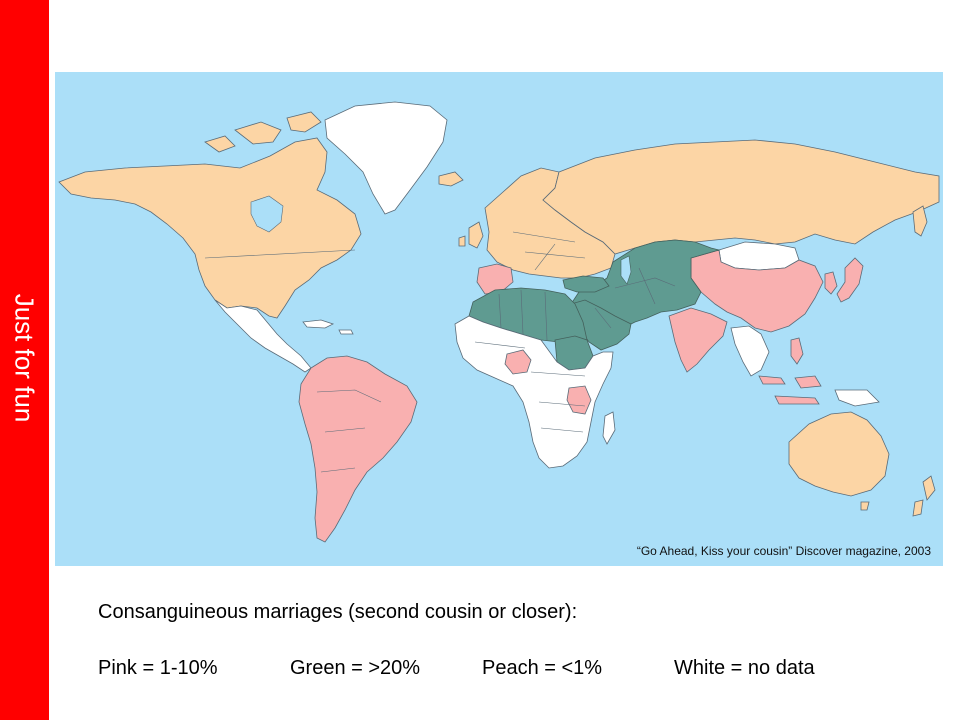  Describe the element at coordinates (741, 197) in the screenshot. I see `russia` at that location.